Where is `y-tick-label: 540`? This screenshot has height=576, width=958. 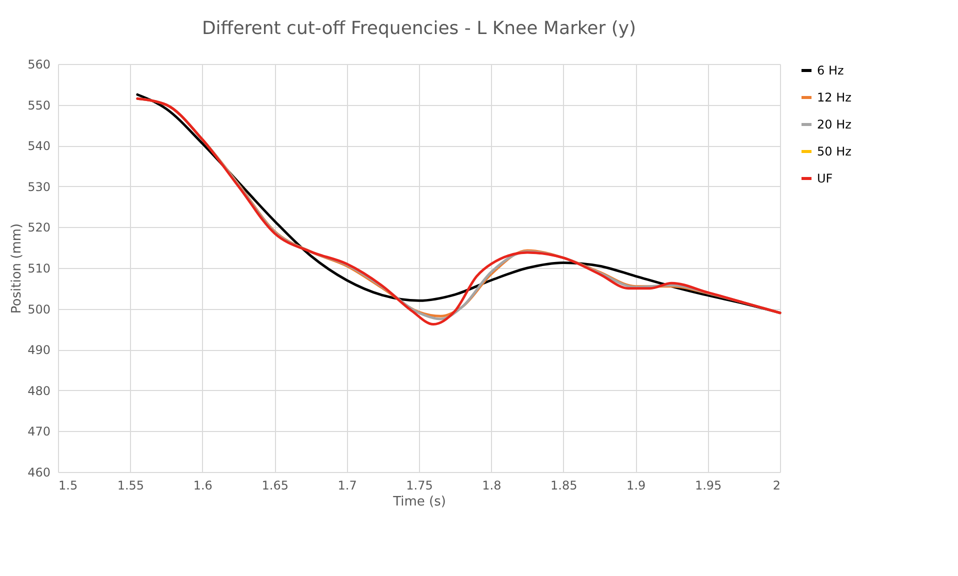 y-tick-label: 540 is located at coordinates (39, 146).